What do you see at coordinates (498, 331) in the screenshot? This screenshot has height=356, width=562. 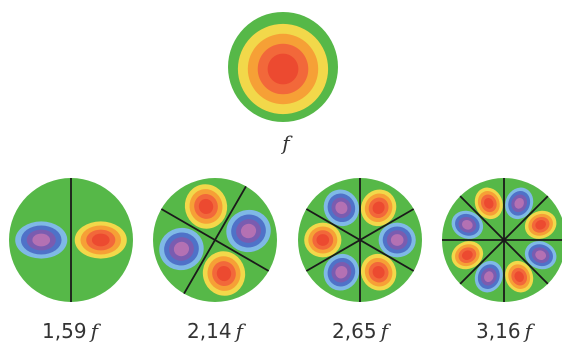 I see `label-mode-316-number: 3,16` at bounding box center [498, 331].